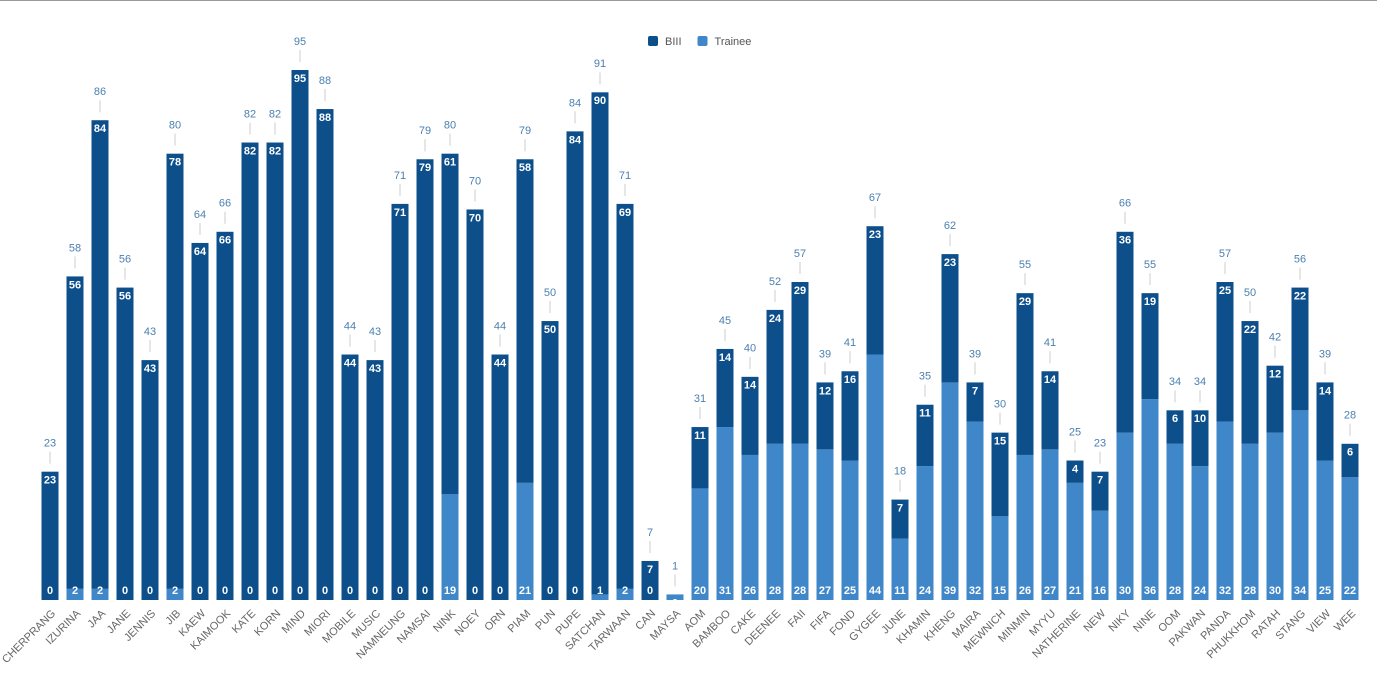  I want to click on value-label: 82, so click(275, 151).